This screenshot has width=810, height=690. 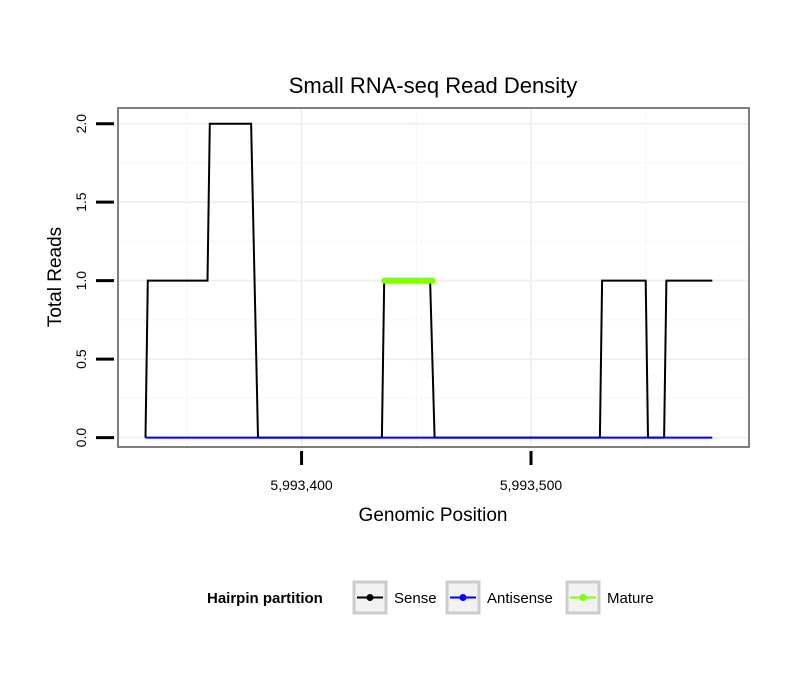 What do you see at coordinates (81, 359) in the screenshot?
I see `y-tick-label: 0.5` at bounding box center [81, 359].